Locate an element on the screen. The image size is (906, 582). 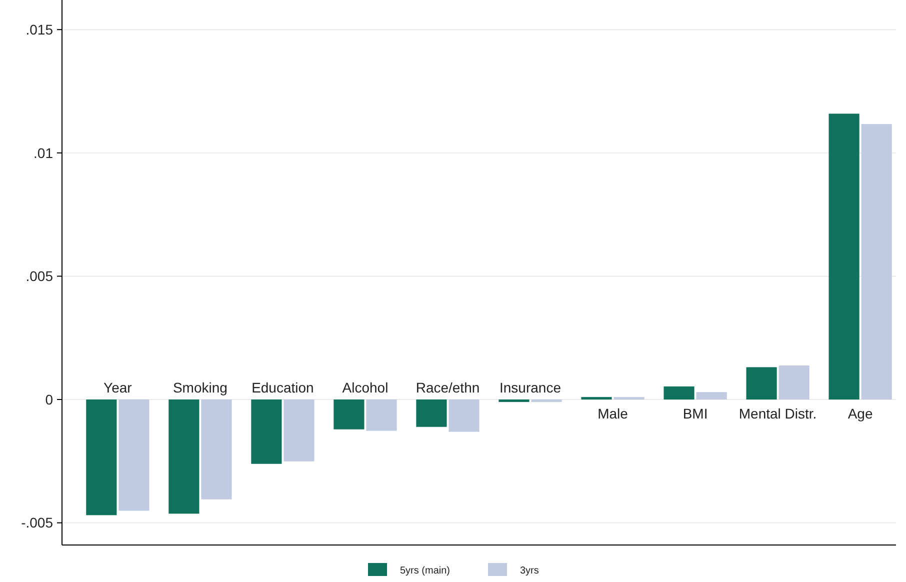
y-tick-label: .015 is located at coordinates (40, 29).